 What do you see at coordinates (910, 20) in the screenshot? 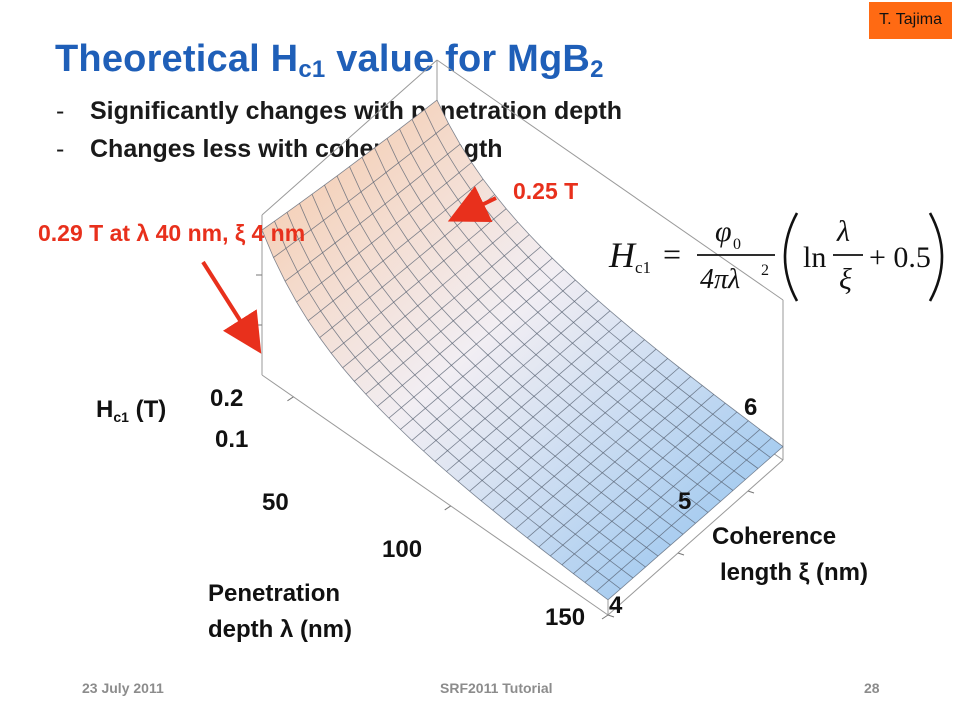
I see `author-badge: T. Tajima` at bounding box center [910, 20].